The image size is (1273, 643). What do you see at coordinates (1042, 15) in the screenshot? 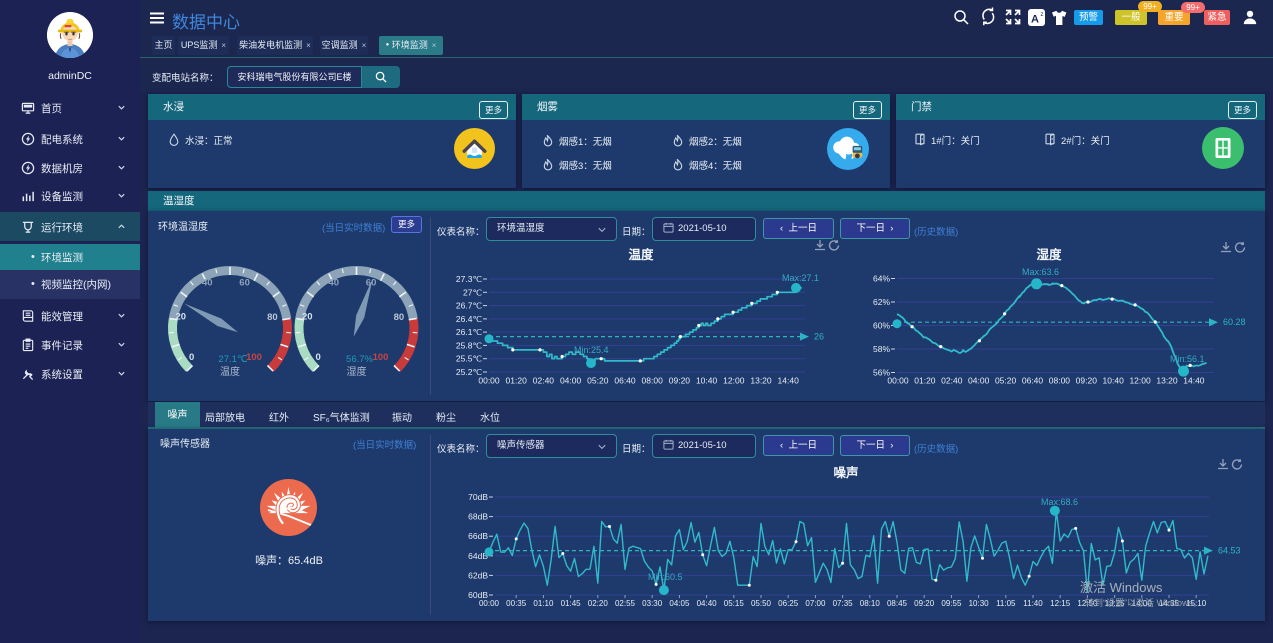
I see `svg-text: z` at bounding box center [1042, 15].